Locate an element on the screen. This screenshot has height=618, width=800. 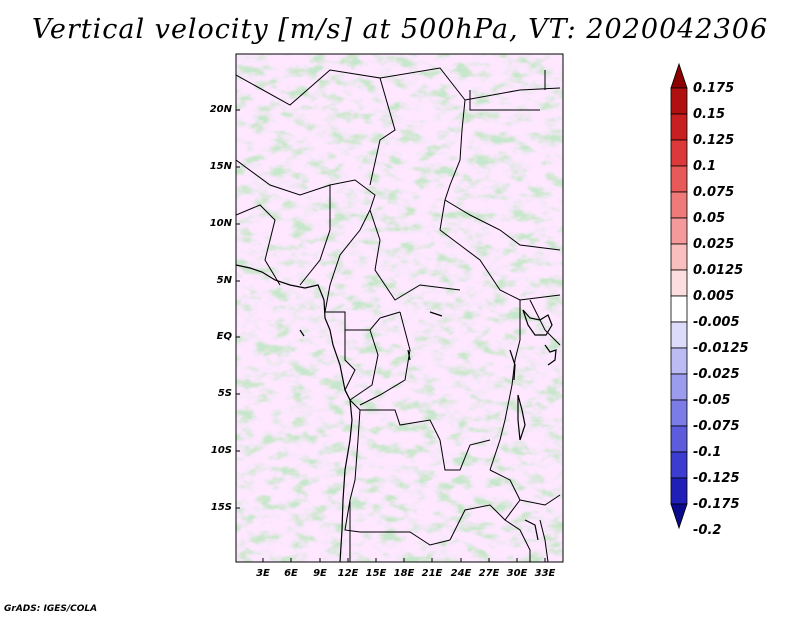
colorbar-label: 0.05 is located at coordinates (709, 218).